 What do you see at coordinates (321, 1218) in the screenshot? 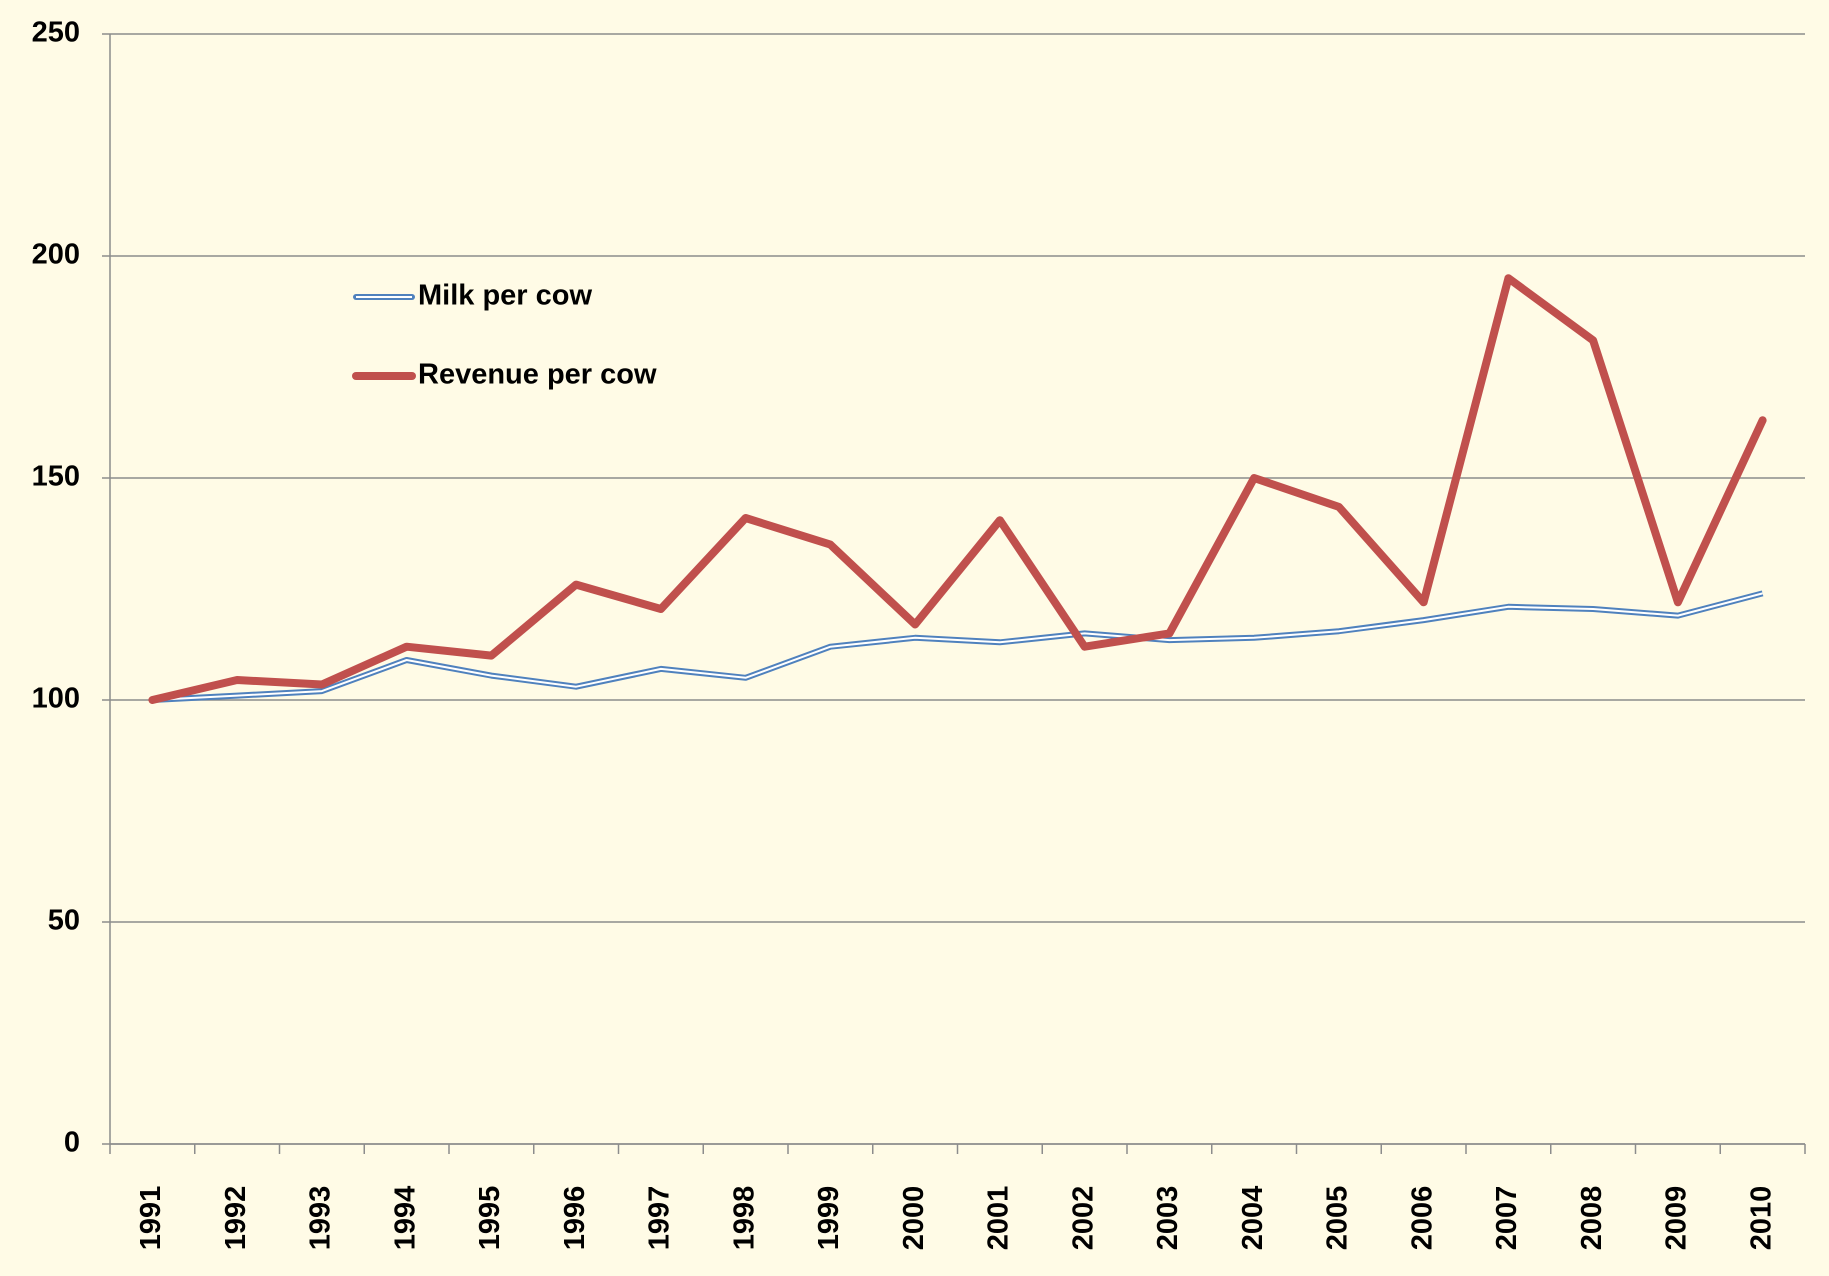
I see `x-tick-label: 1993` at bounding box center [321, 1218].